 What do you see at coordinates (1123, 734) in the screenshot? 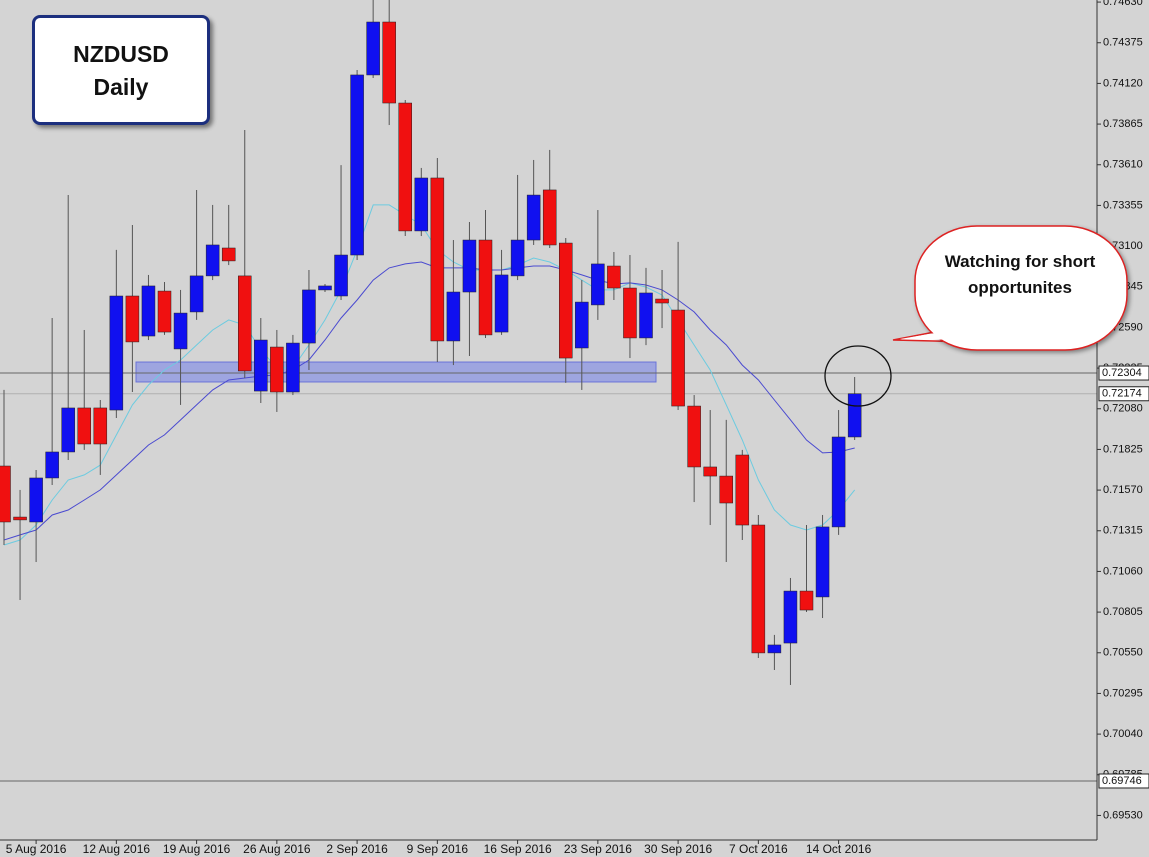
I see `y-tick-label: 0.70040` at bounding box center [1123, 734].